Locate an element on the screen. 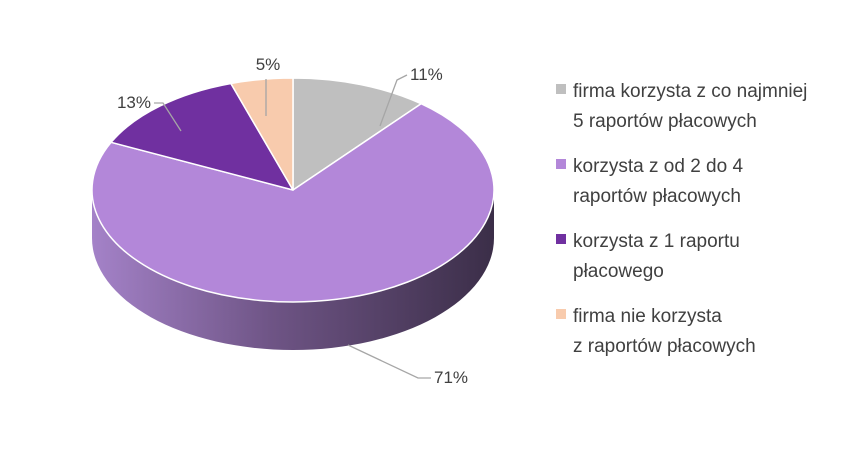  legend-item: firma nie korzysta z raportów płacowych is located at coordinates (698, 342).